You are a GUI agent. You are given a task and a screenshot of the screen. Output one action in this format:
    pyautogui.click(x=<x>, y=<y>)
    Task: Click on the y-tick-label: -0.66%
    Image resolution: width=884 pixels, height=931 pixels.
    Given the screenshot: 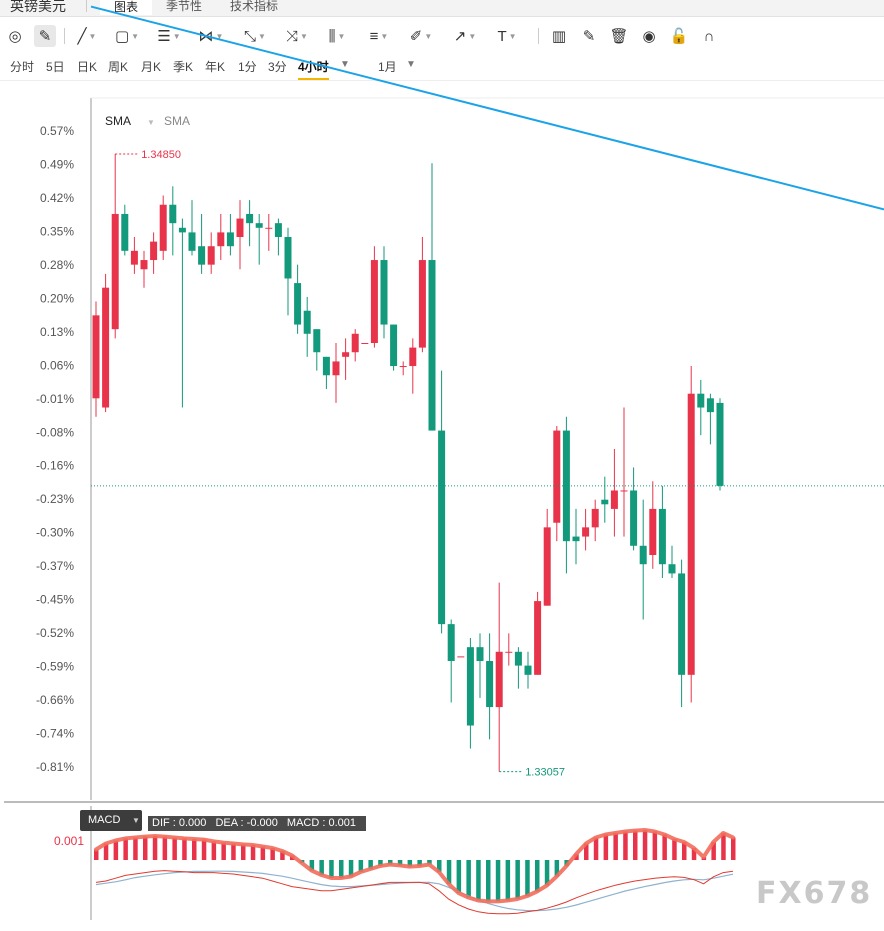 What is the action you would take?
    pyautogui.click(x=55, y=700)
    